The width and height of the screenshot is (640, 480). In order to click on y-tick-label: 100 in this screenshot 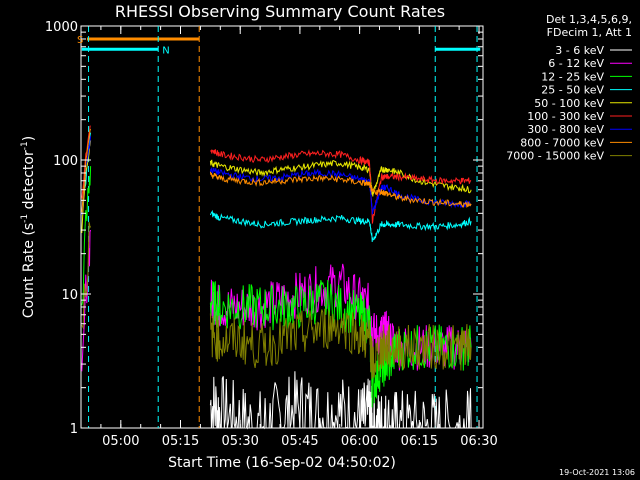, I will do `click(65, 161)`.